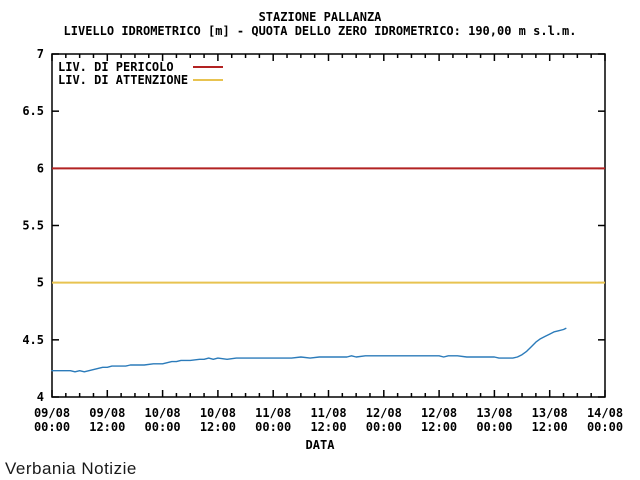 Image resolution: width=640 pixels, height=480 pixels. Describe the element at coordinates (40, 54) in the screenshot. I see `y-tick-label: 7` at that location.